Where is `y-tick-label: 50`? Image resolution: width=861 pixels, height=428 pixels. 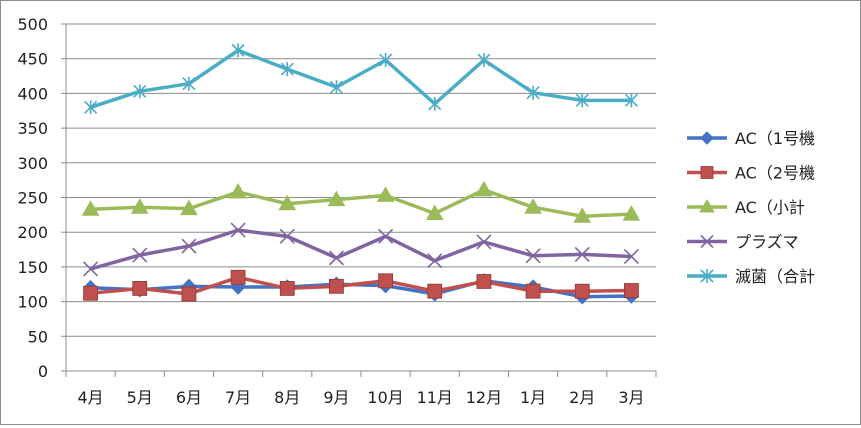 y-tick-label: 50 is located at coordinates (38, 336).